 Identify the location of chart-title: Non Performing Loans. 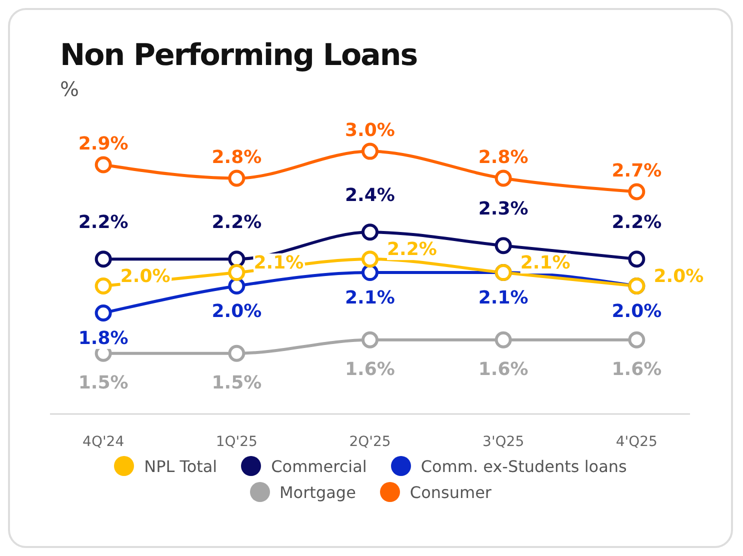
(239, 55).